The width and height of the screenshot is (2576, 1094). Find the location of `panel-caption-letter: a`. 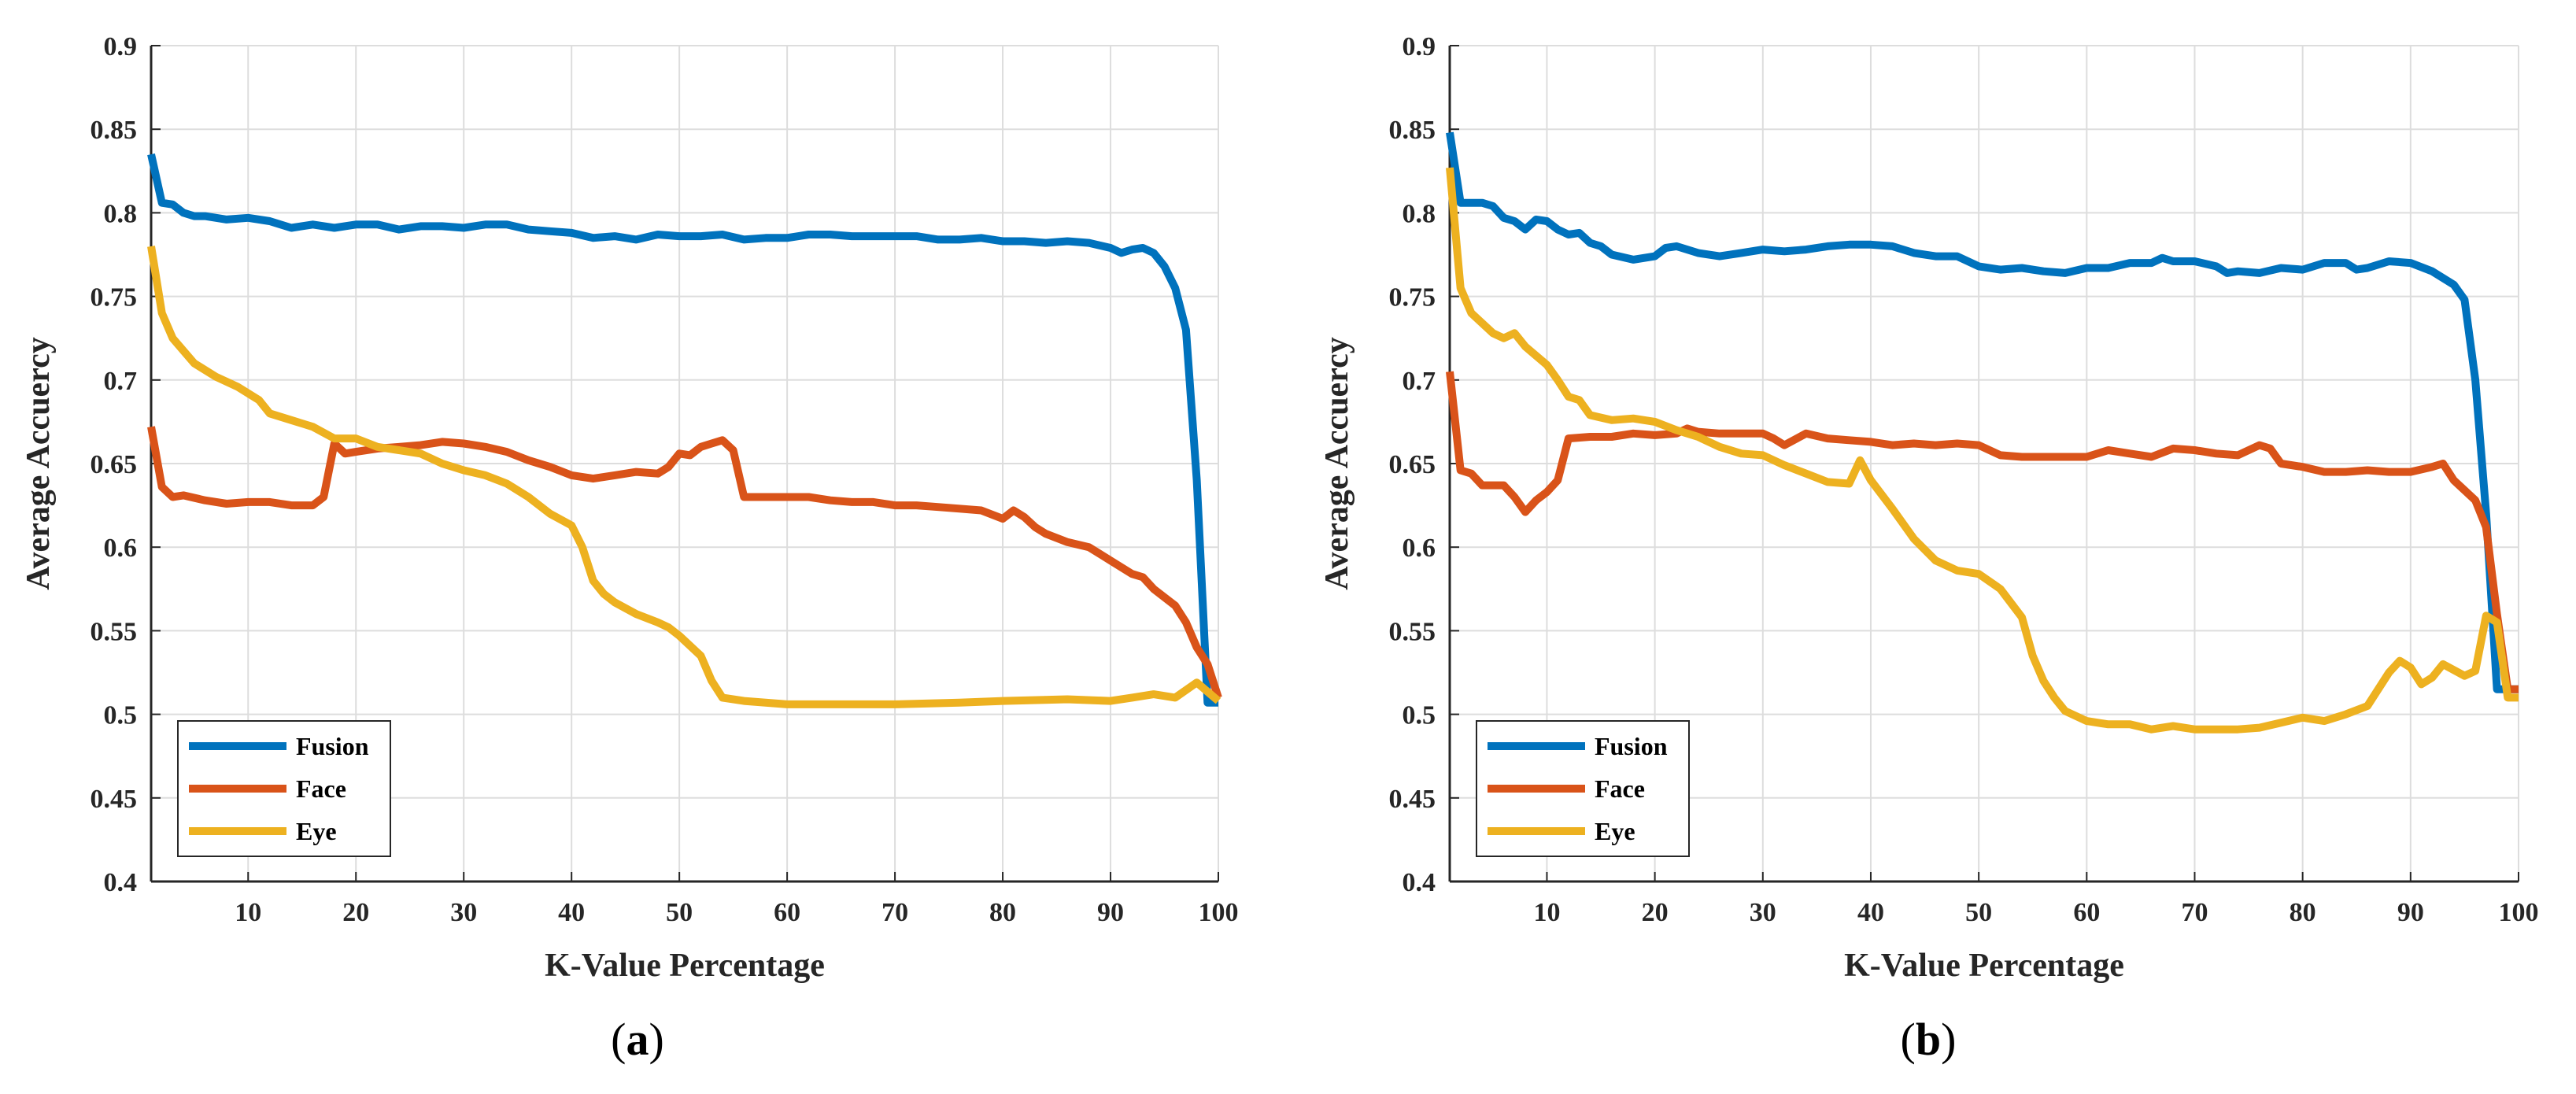

panel-caption-letter: a is located at coordinates (637, 1039).